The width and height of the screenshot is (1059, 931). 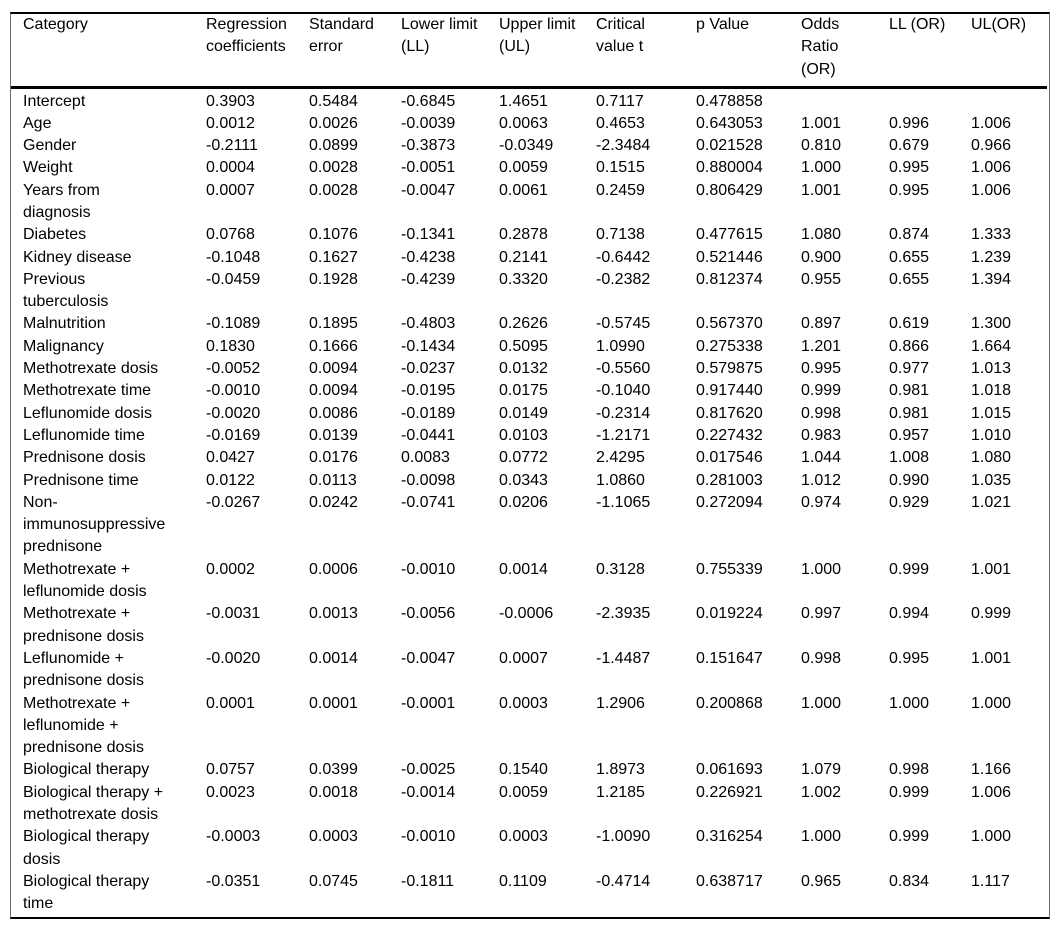 I want to click on cell-upper_limit: 0.0003, so click(x=523, y=837).